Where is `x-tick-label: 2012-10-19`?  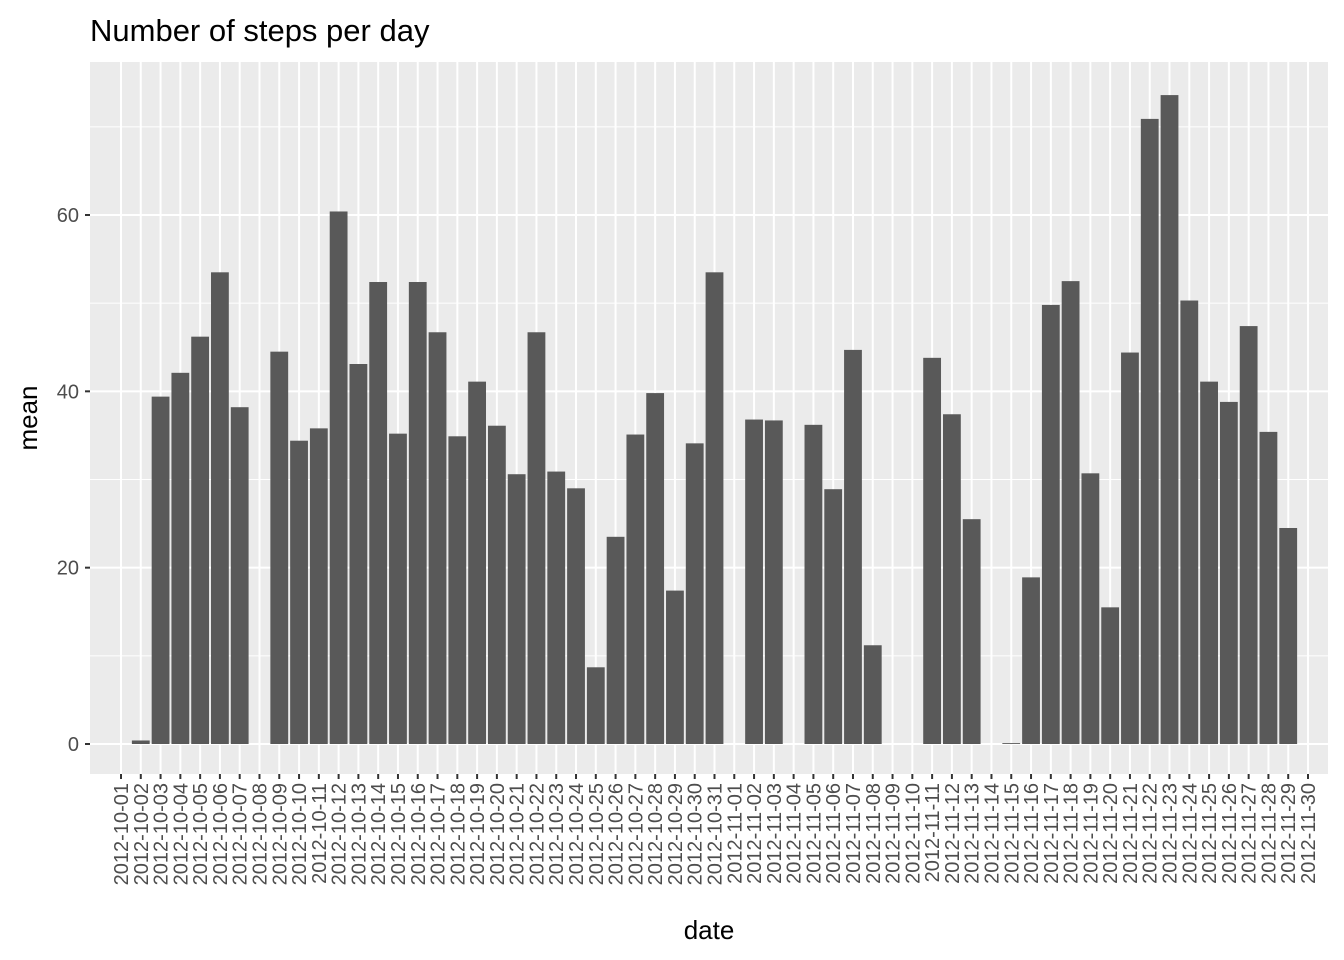
x-tick-label: 2012-10-19 is located at coordinates (478, 834).